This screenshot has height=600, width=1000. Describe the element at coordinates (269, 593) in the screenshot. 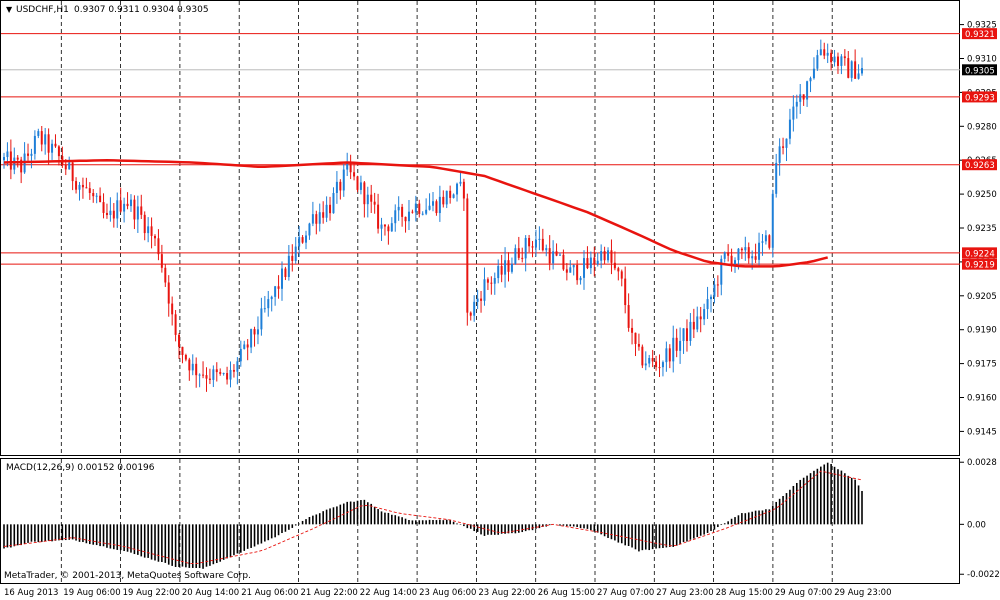

I see `time-tick-label: 21 Aug 06:00` at that location.